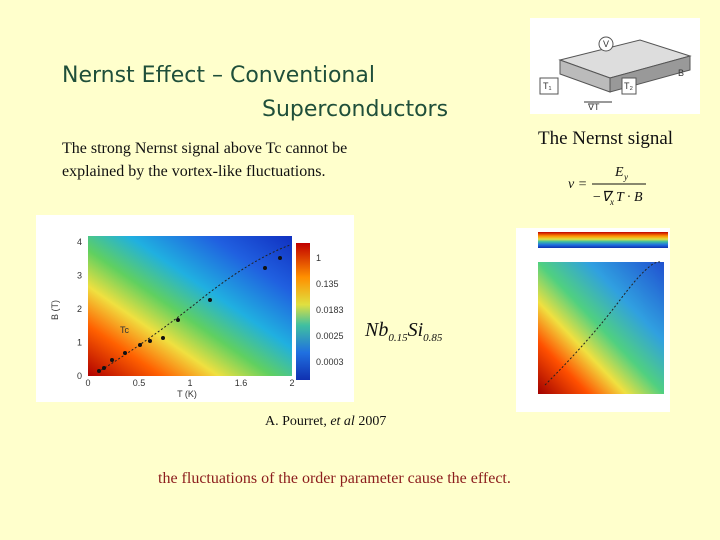  Describe the element at coordinates (602, 197) in the screenshot. I see `formula-part: −∇` at that location.